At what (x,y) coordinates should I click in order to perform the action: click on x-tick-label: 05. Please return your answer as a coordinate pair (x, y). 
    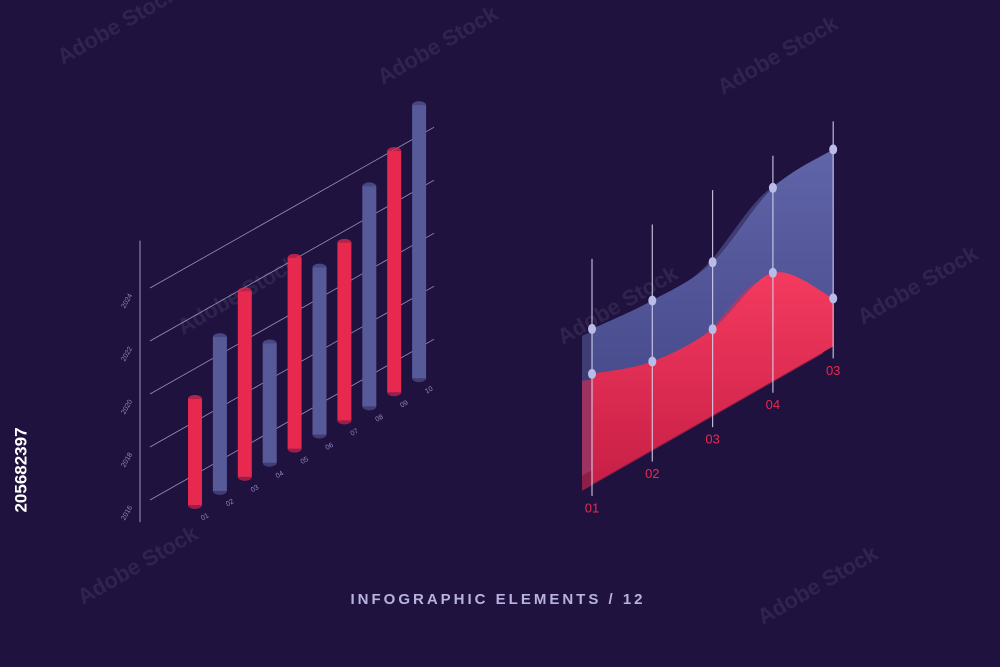
    Looking at the image, I should click on (305, 461).